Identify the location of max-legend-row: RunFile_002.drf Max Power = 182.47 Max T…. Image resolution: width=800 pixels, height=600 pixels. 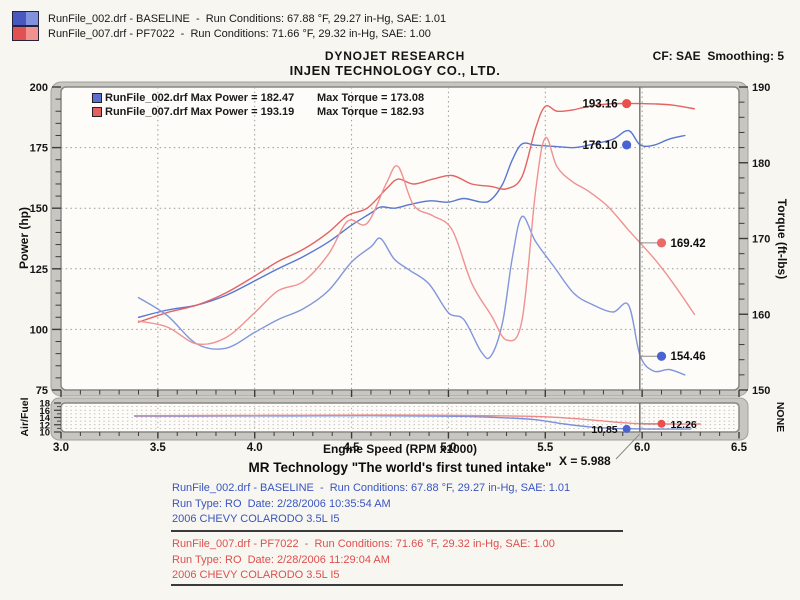
(258, 98).